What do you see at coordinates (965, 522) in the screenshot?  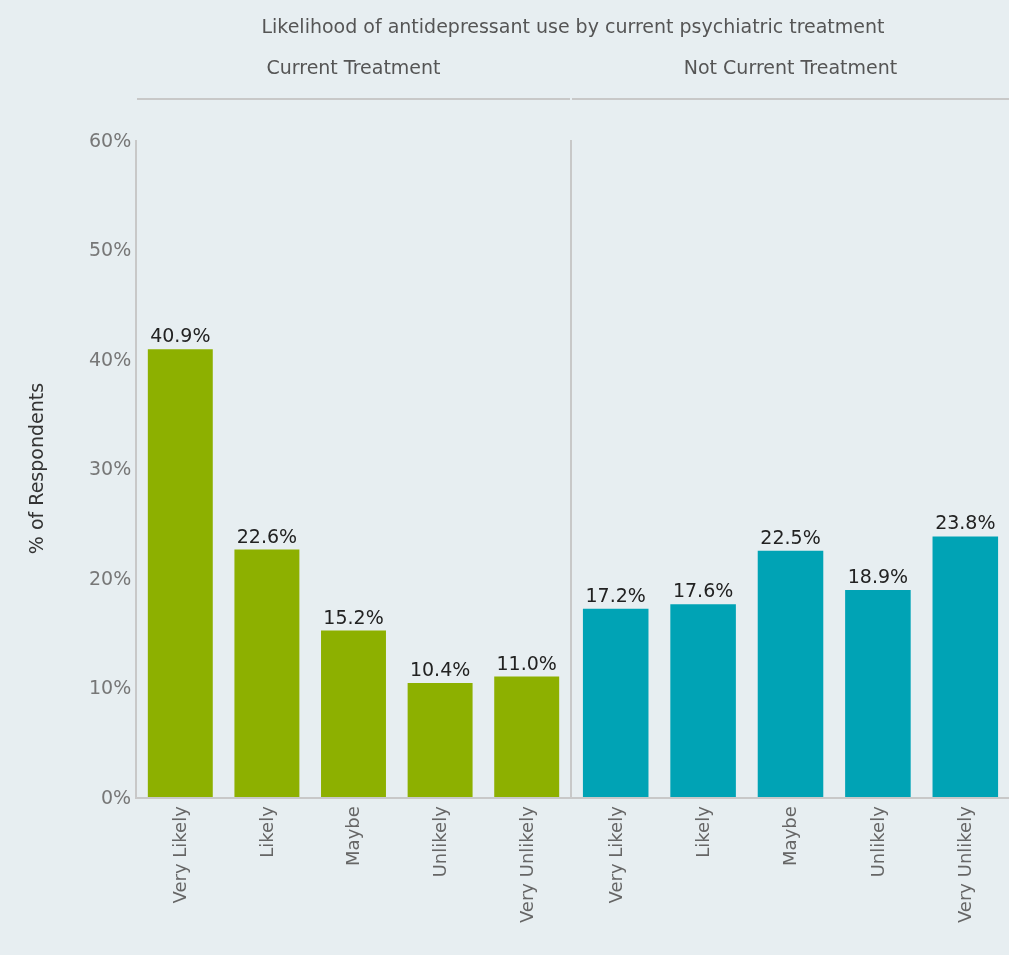 I see `data-label: 23.8%` at bounding box center [965, 522].